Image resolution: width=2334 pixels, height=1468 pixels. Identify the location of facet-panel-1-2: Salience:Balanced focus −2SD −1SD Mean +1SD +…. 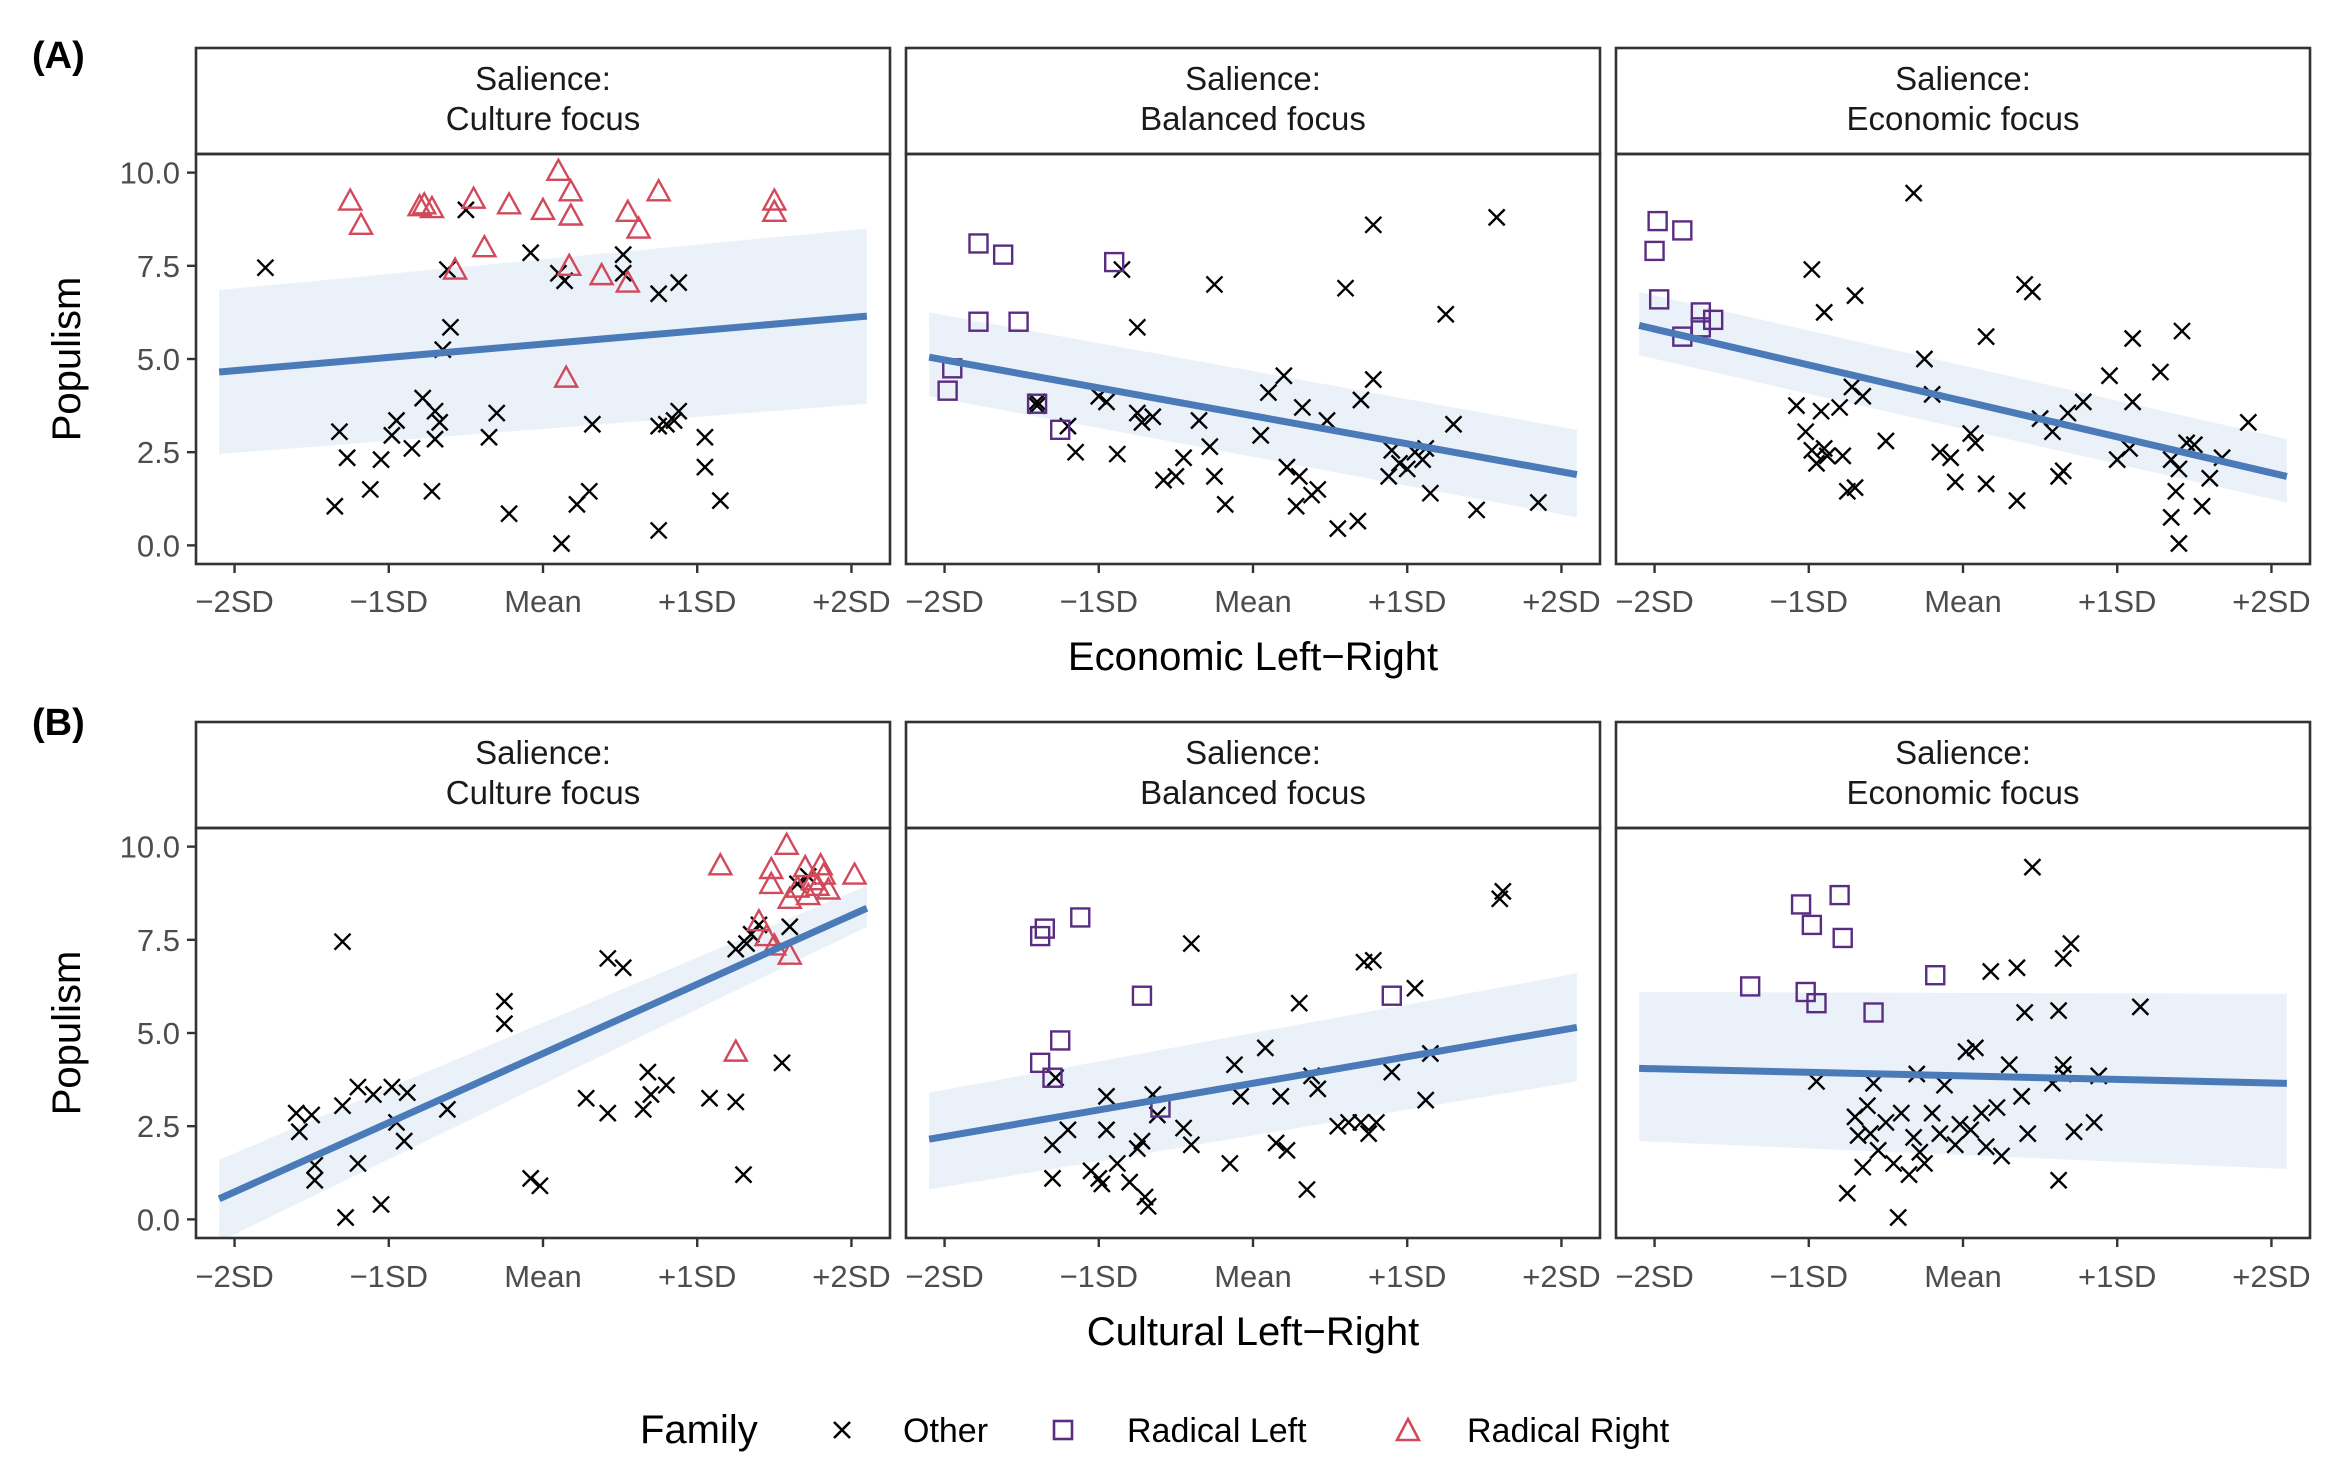
(1253, 332).